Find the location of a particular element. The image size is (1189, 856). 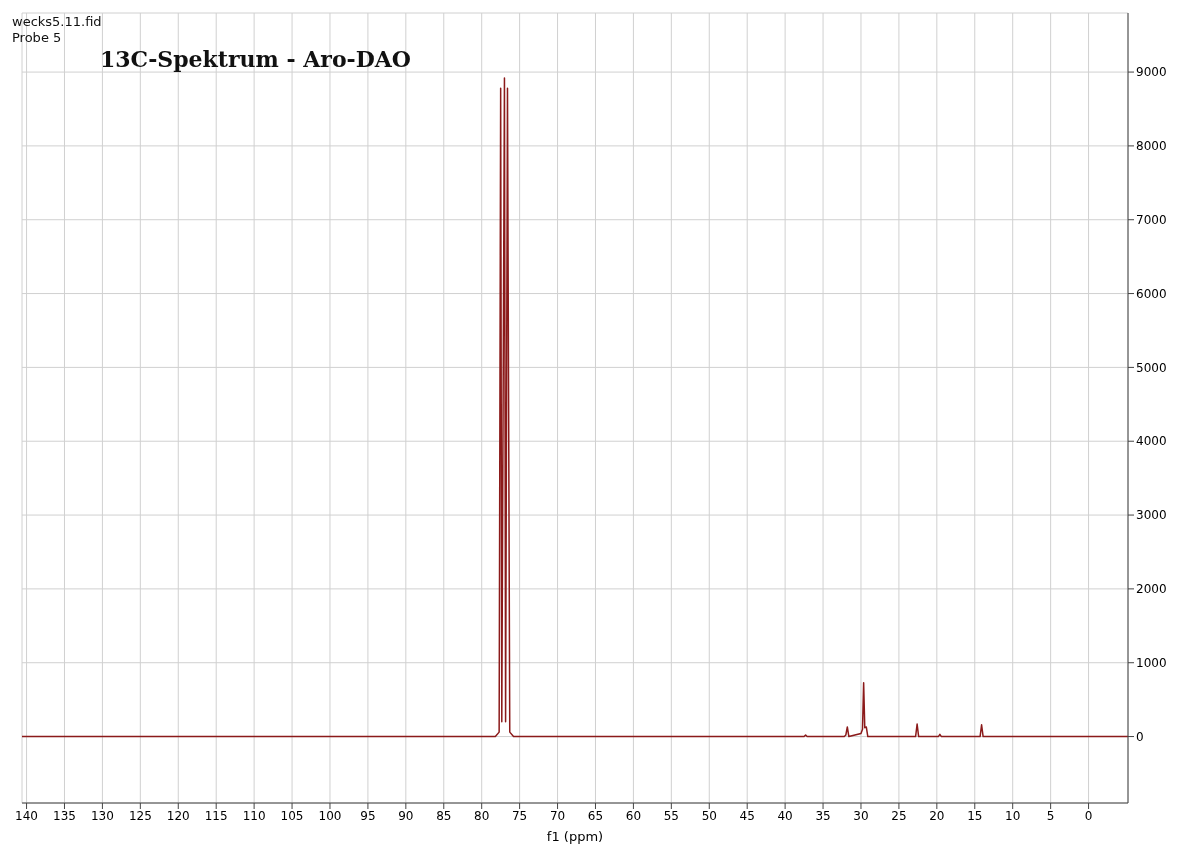

x-tick-label: 35 is located at coordinates (823, 815).